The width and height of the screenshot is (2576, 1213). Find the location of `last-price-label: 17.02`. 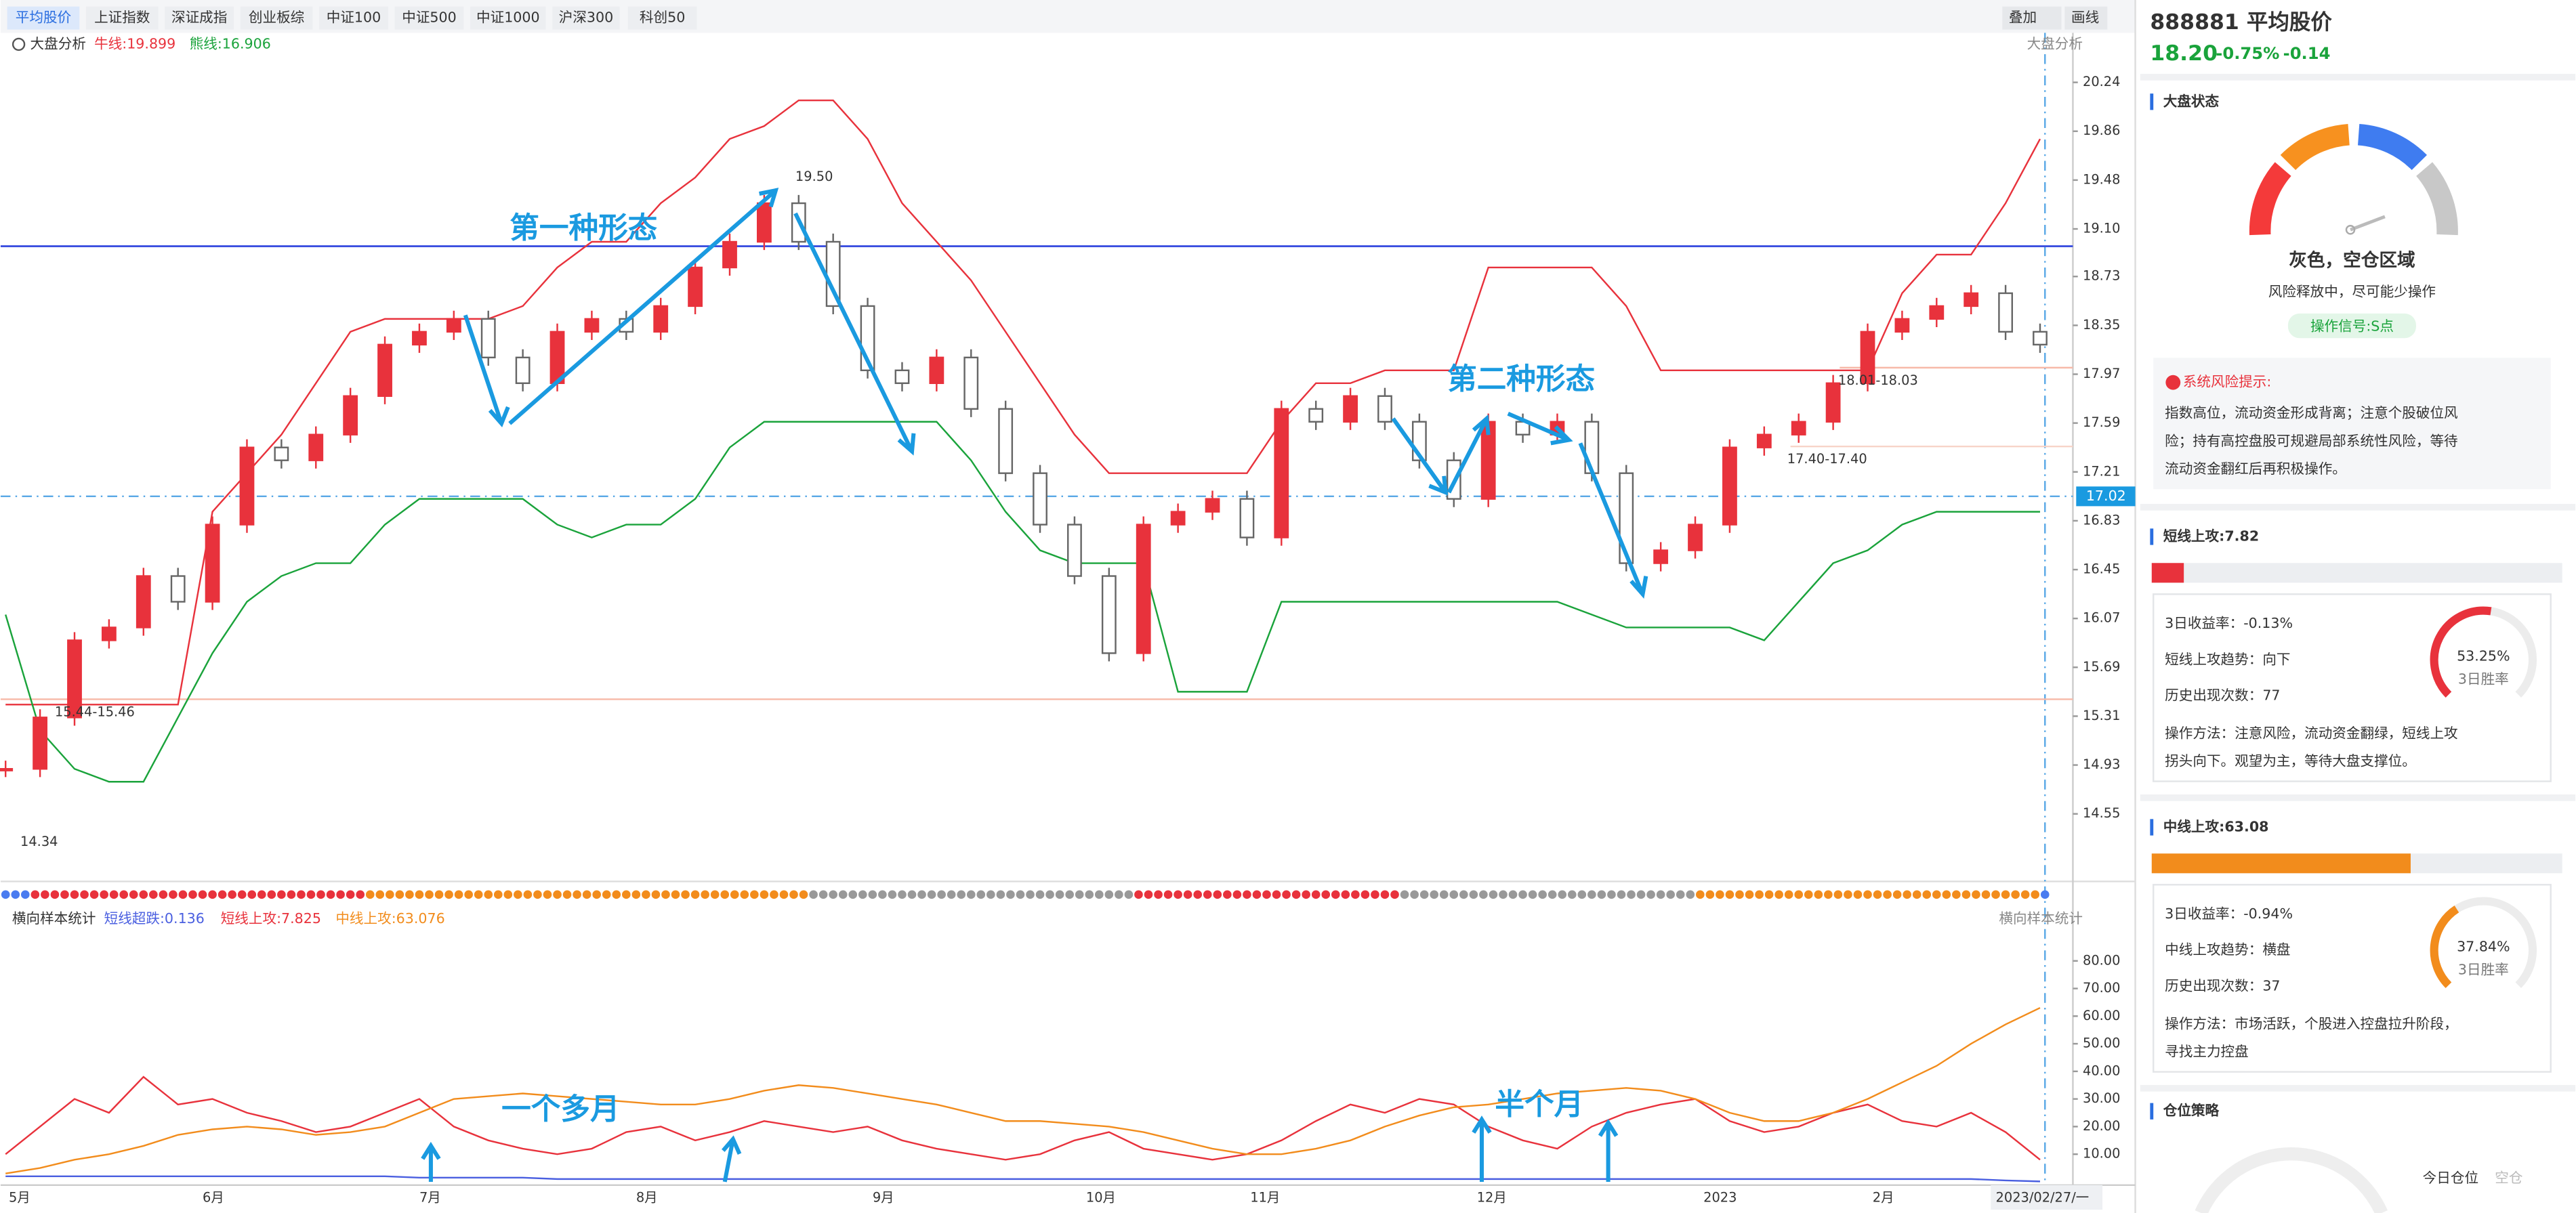

last-price-label: 17.02 is located at coordinates (2106, 496).